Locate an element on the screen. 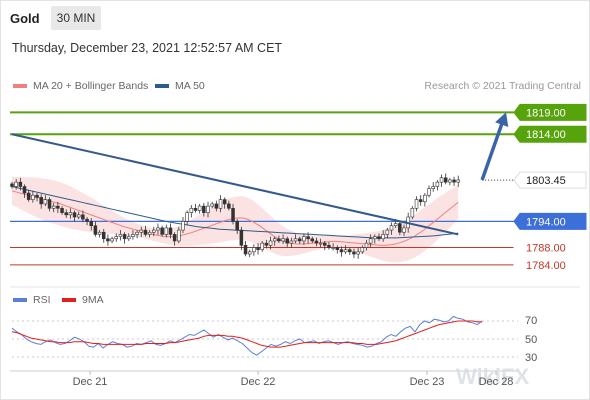 This screenshot has height=400, width=590. legend-9ma-swatch is located at coordinates (69, 300).